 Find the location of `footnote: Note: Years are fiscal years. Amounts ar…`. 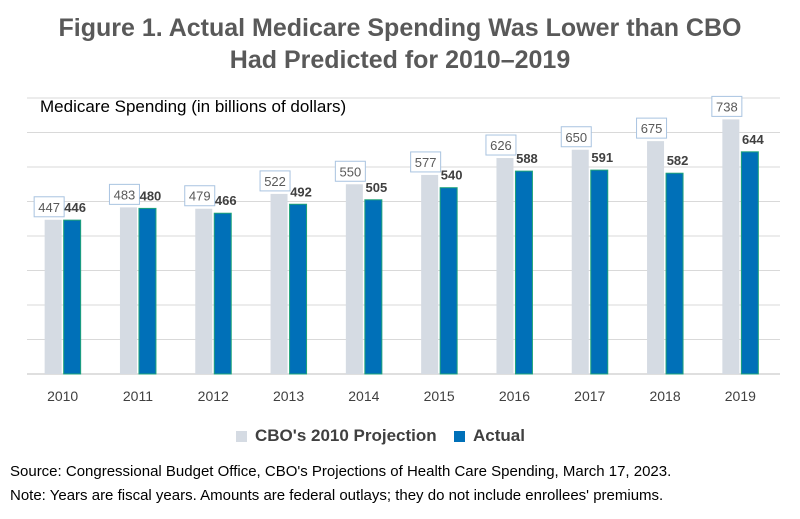

footnote: Note: Years are fiscal years. Amounts ar… is located at coordinates (337, 495).